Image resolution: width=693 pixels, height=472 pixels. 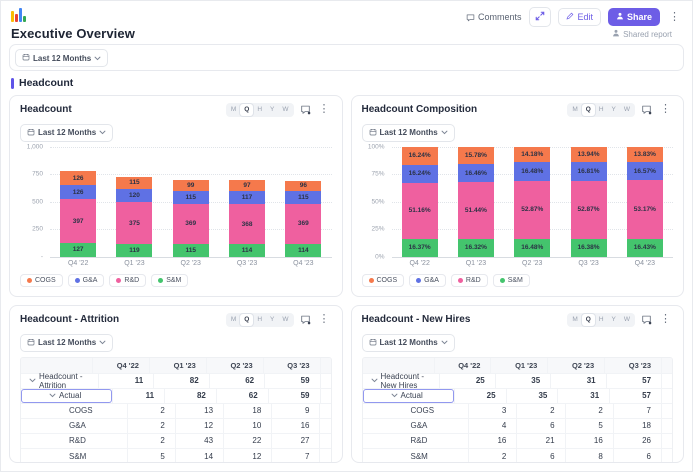 I want to click on bar-segment-ga: 16.57%, so click(x=644, y=171).